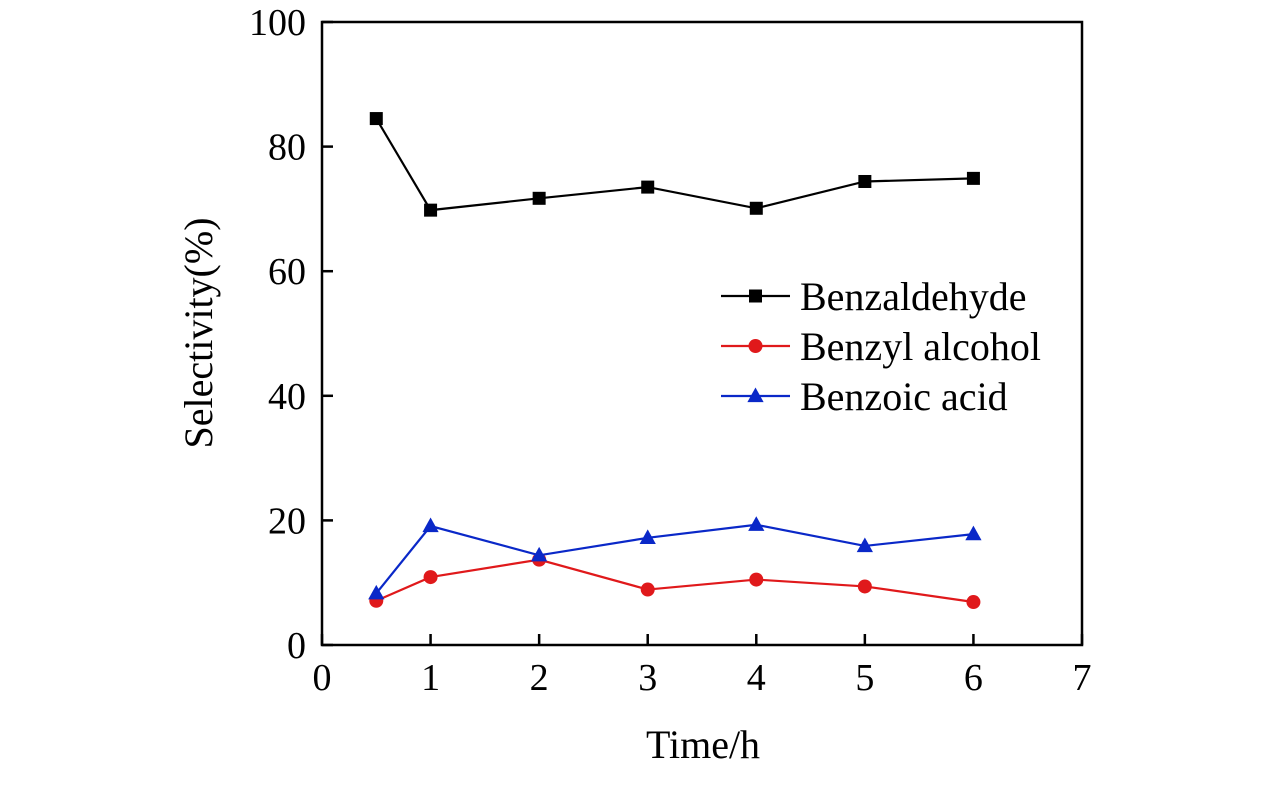 The height and width of the screenshot is (787, 1276). I want to click on series-benzoic-acid, so click(675, 558).